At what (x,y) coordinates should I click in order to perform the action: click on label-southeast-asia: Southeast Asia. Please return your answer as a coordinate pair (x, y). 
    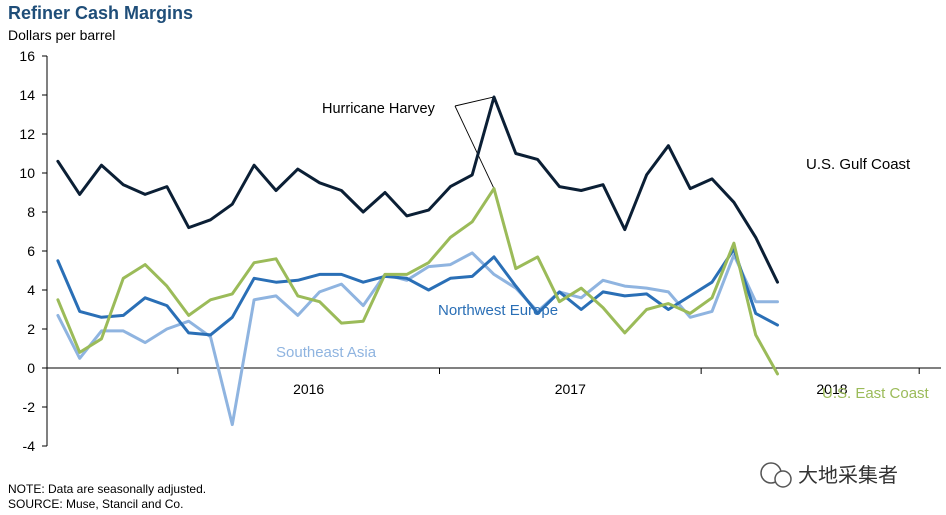
    Looking at the image, I should click on (326, 352).